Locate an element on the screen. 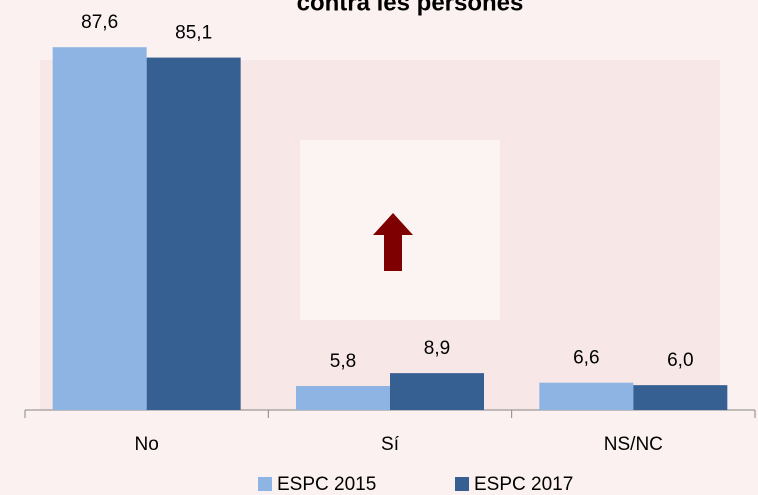  legend-label: ESPC 2015 is located at coordinates (326, 484).